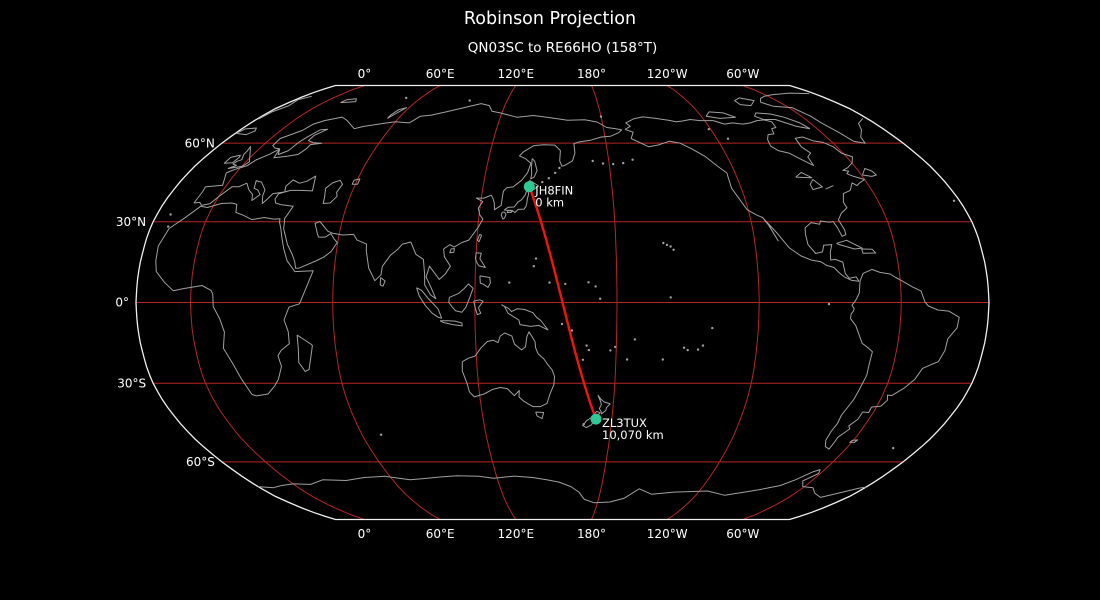 The height and width of the screenshot is (600, 1100). Describe the element at coordinates (591, 74) in the screenshot. I see `lon-tick-label-top: 180°` at that location.